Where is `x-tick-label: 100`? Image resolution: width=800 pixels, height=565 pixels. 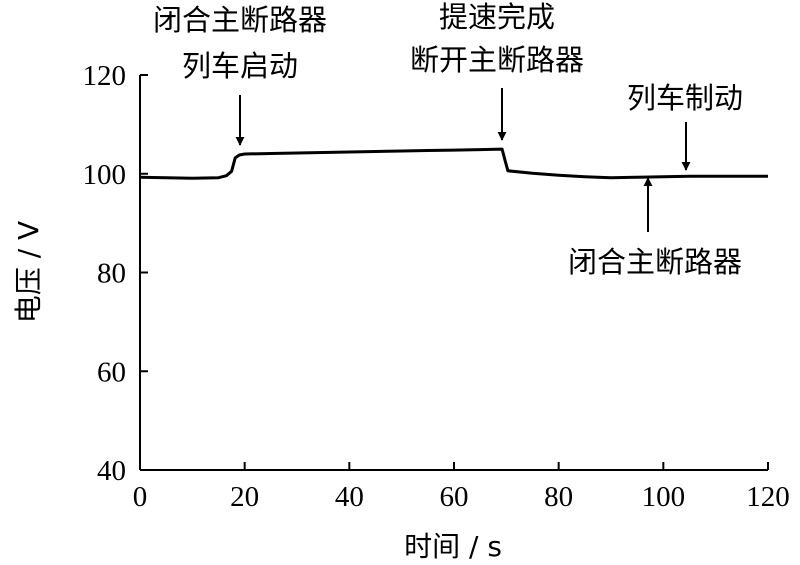
x-tick-label: 100 is located at coordinates (664, 497).